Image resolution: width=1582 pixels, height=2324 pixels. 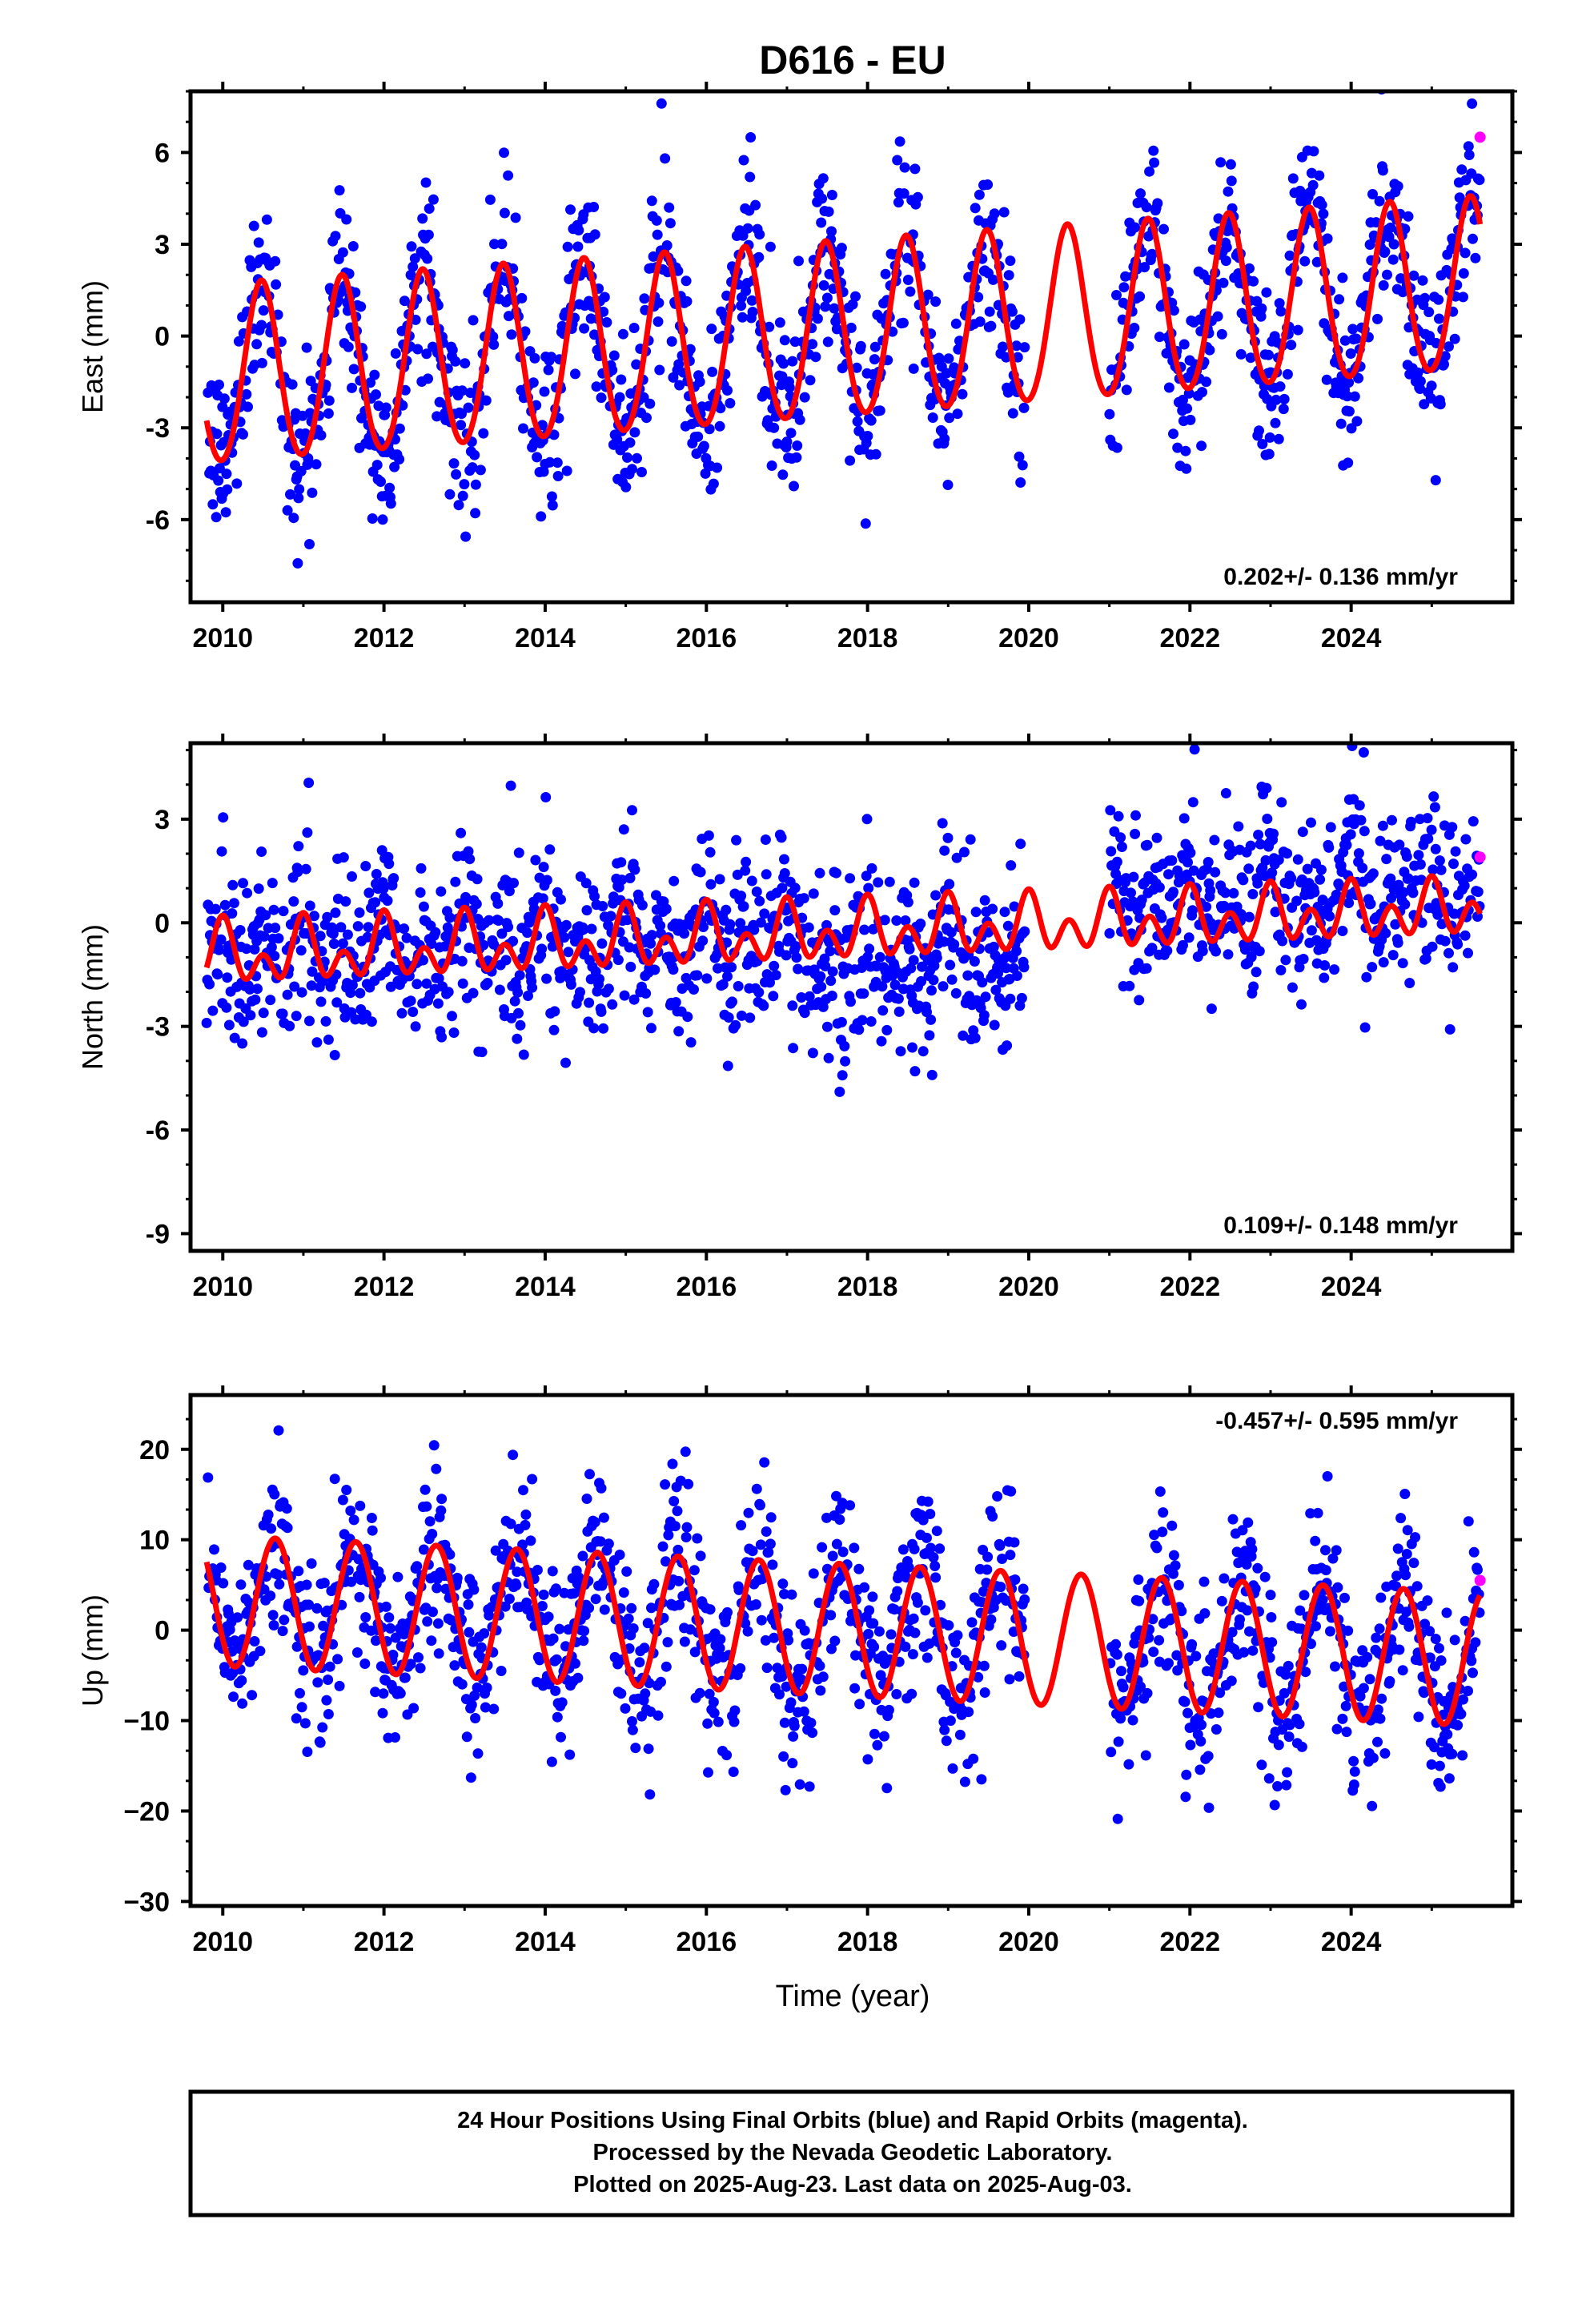 What do you see at coordinates (162, 1632) in the screenshot?
I see `up-y-tick-label: 0` at bounding box center [162, 1632].